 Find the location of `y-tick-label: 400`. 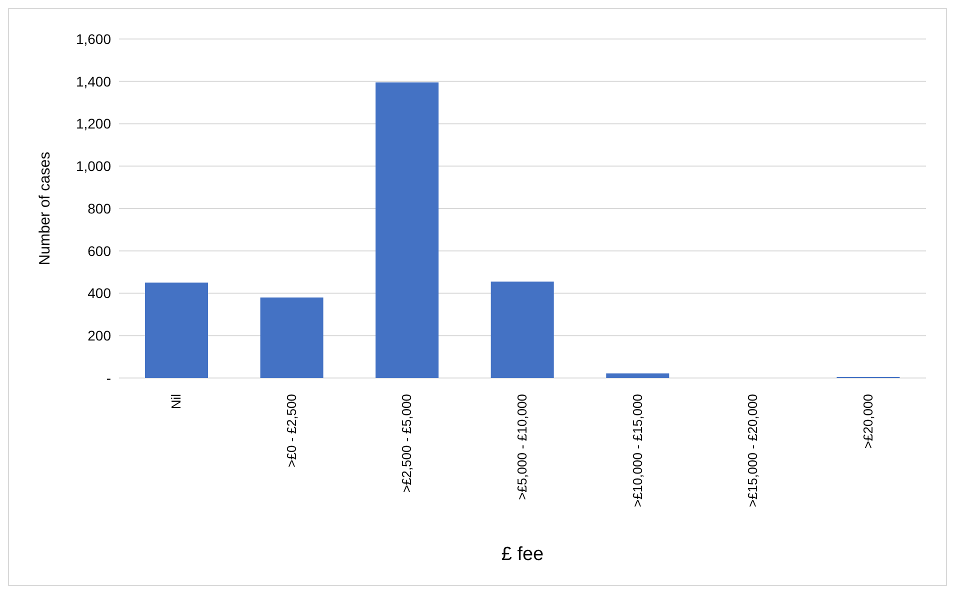

y-tick-label: 400 is located at coordinates (100, 293).